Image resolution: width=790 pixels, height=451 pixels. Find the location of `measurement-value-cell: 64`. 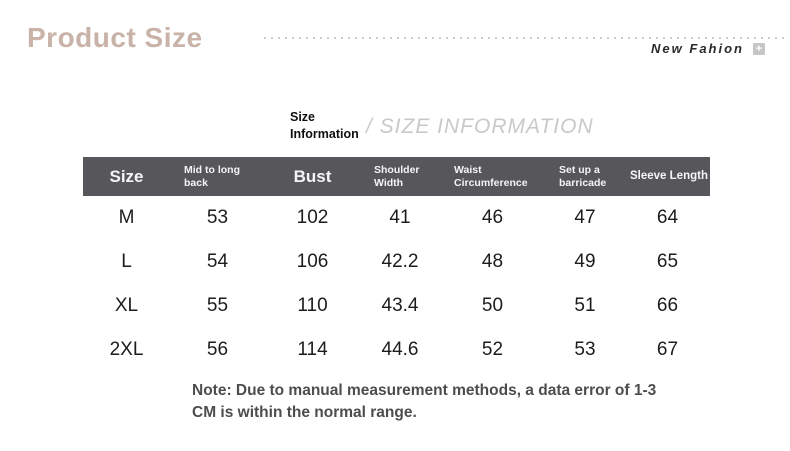

measurement-value-cell: 64 is located at coordinates (667, 217).